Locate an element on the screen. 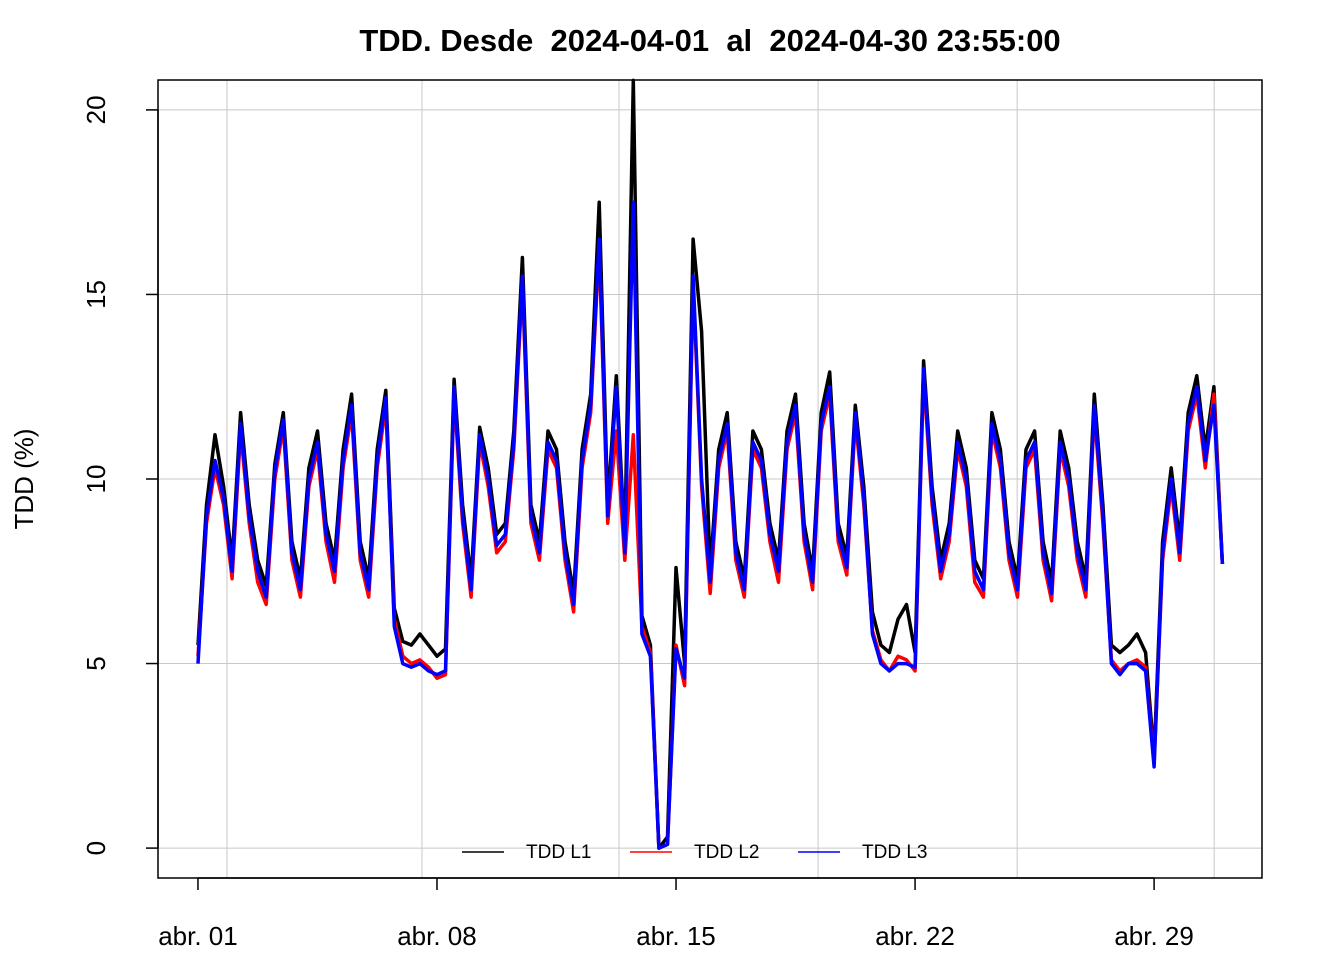 The width and height of the screenshot is (1344, 960). x-tick-label: abr. 22 is located at coordinates (915, 936).